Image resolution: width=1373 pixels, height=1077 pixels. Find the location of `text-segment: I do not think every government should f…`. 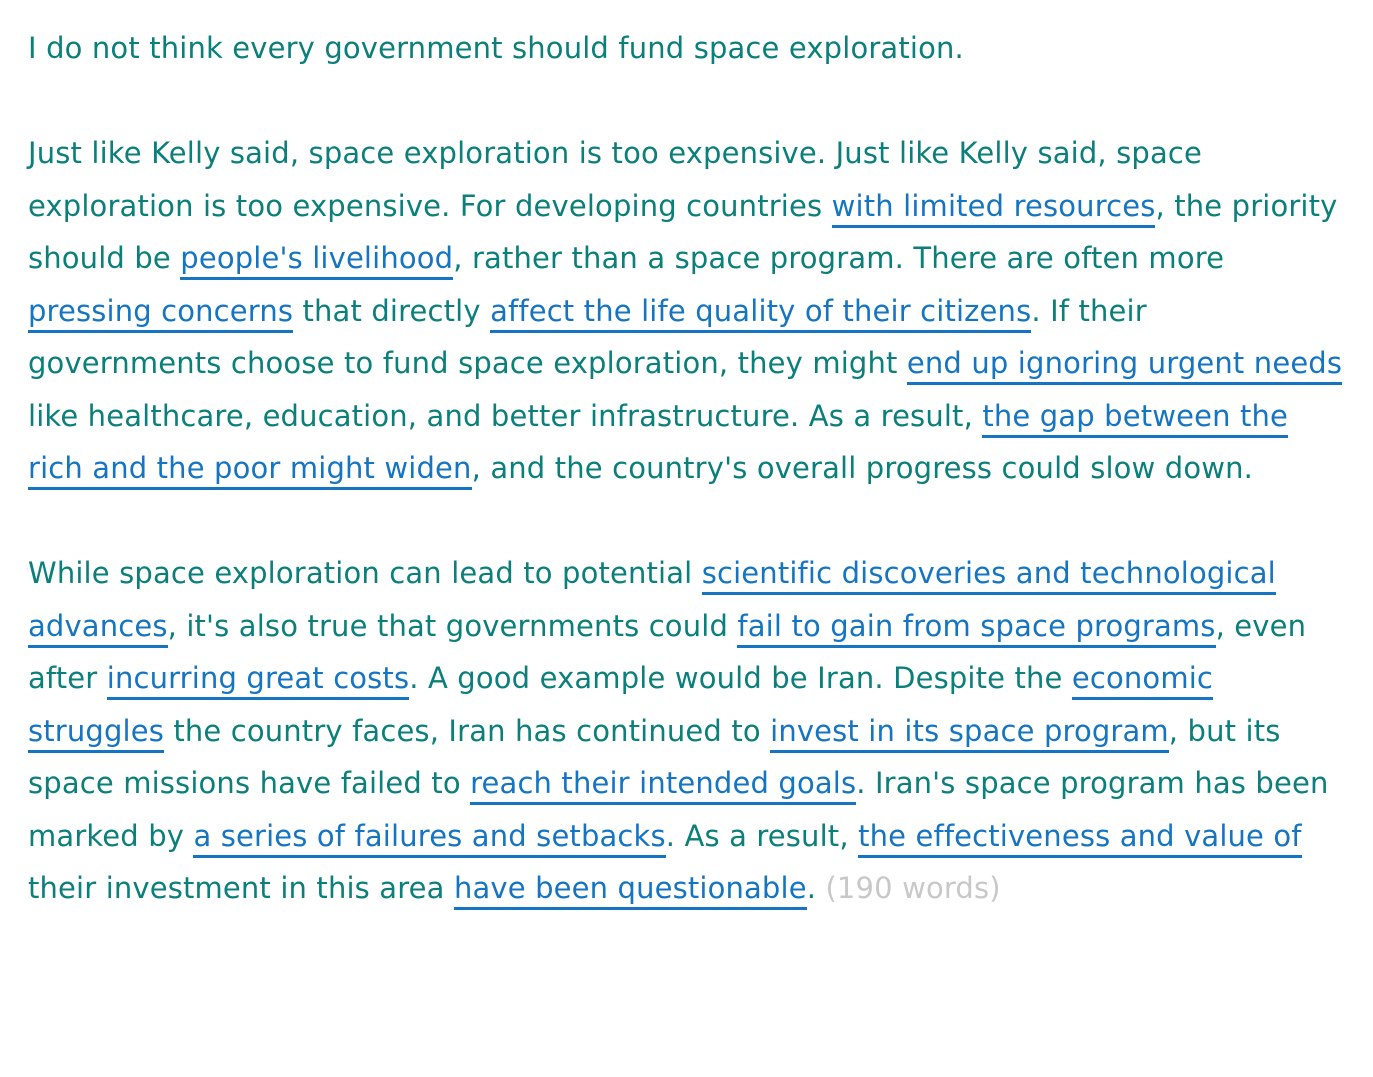

text-segment: I do not think every government should f… is located at coordinates (496, 48).